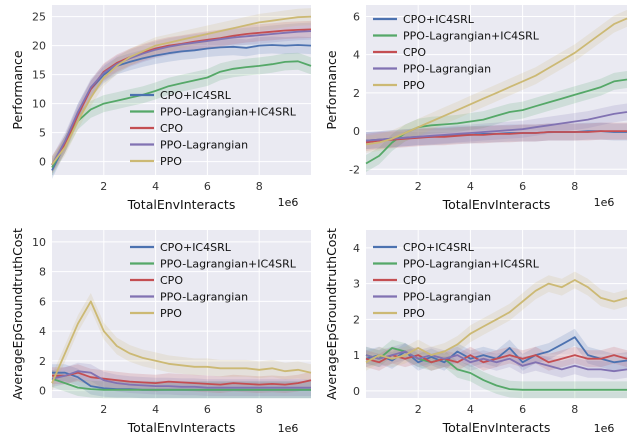  I want to click on y-tick-label: -2, so click(354, 169).